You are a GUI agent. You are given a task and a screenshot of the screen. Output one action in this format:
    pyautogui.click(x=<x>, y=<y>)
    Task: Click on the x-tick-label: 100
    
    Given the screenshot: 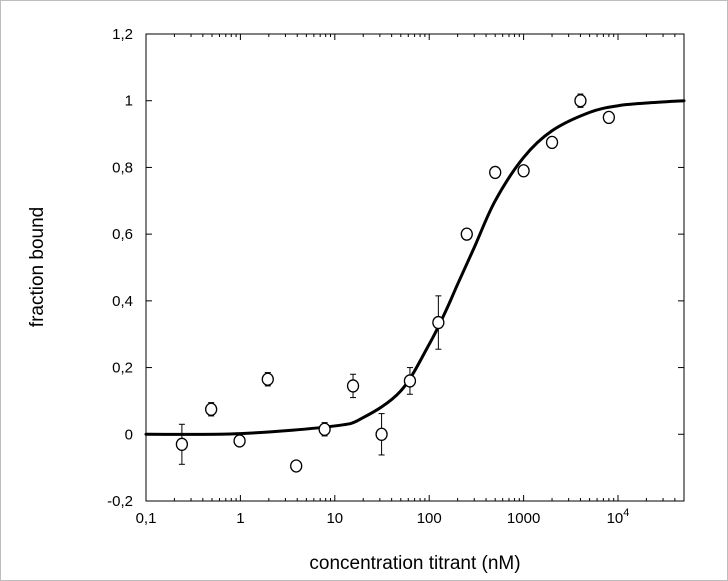 What is the action you would take?
    pyautogui.click(x=429, y=518)
    